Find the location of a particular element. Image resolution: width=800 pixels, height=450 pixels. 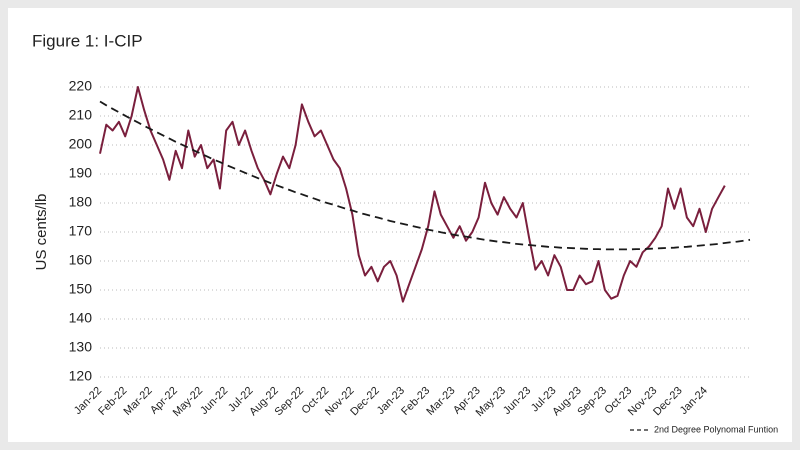

y-tick-label: 190 is located at coordinates (81, 173).